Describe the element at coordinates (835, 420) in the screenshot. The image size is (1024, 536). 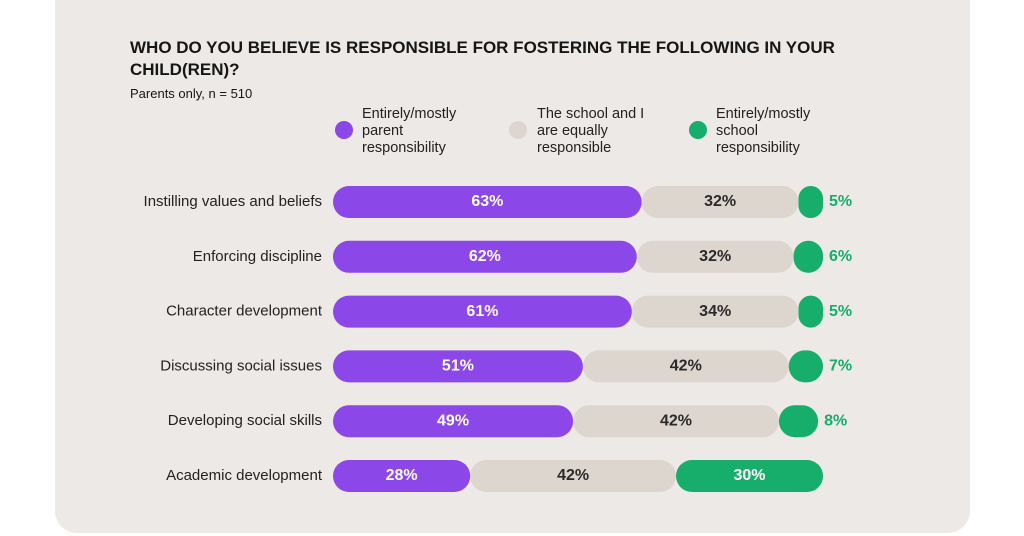
I see `value-label: 8%` at that location.